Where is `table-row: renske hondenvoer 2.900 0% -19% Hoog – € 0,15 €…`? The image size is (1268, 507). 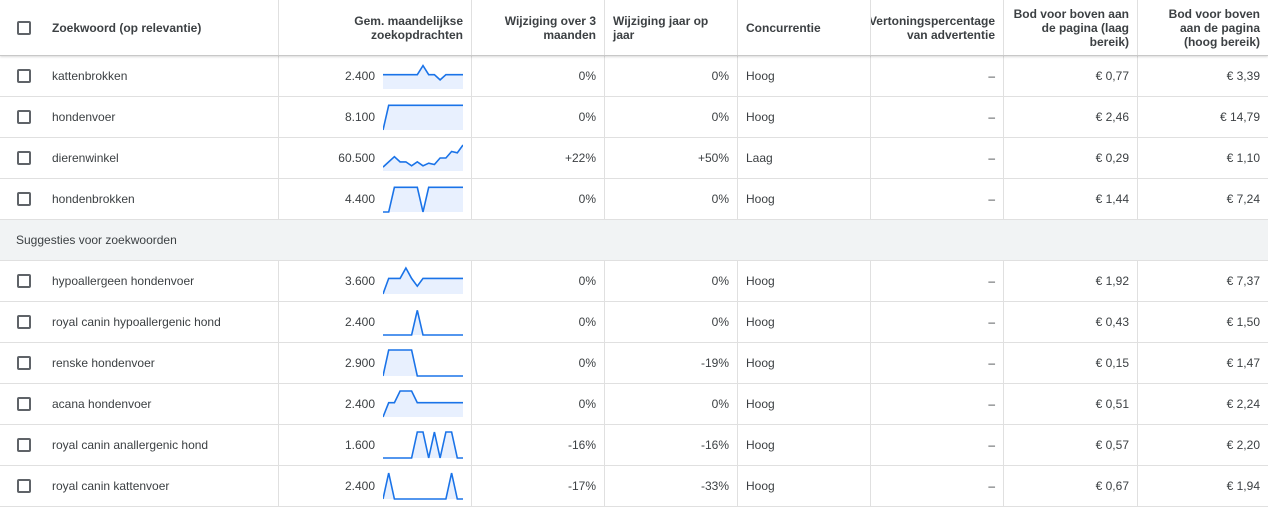
table-row: renske hondenvoer 2.900 0% -19% Hoog – € 0,15 €… is located at coordinates (634, 363).